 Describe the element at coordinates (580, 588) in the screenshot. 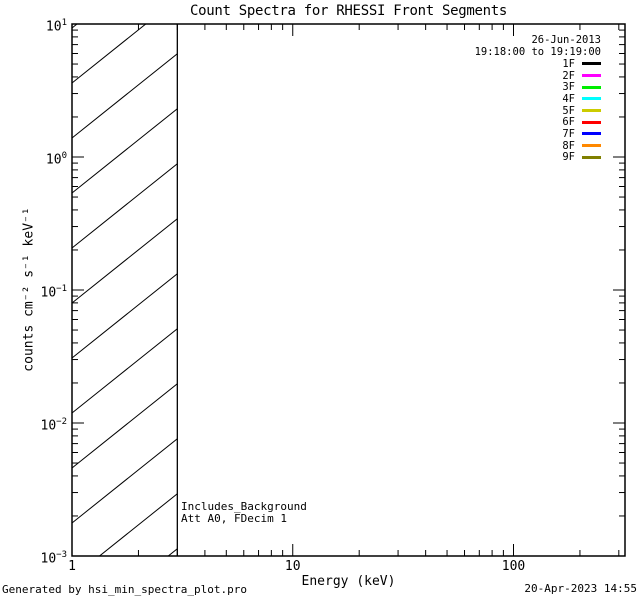

I see `footer-timestamp: 20-Apr-2023 14:55` at that location.